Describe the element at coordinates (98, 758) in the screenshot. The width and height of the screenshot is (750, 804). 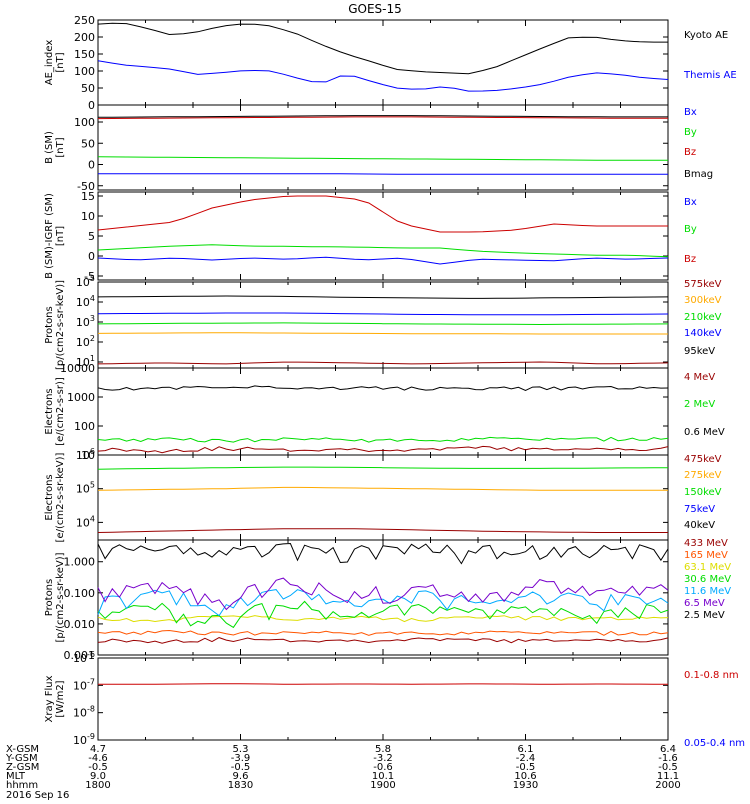
I see `ephemeris-value: -4.6` at that location.